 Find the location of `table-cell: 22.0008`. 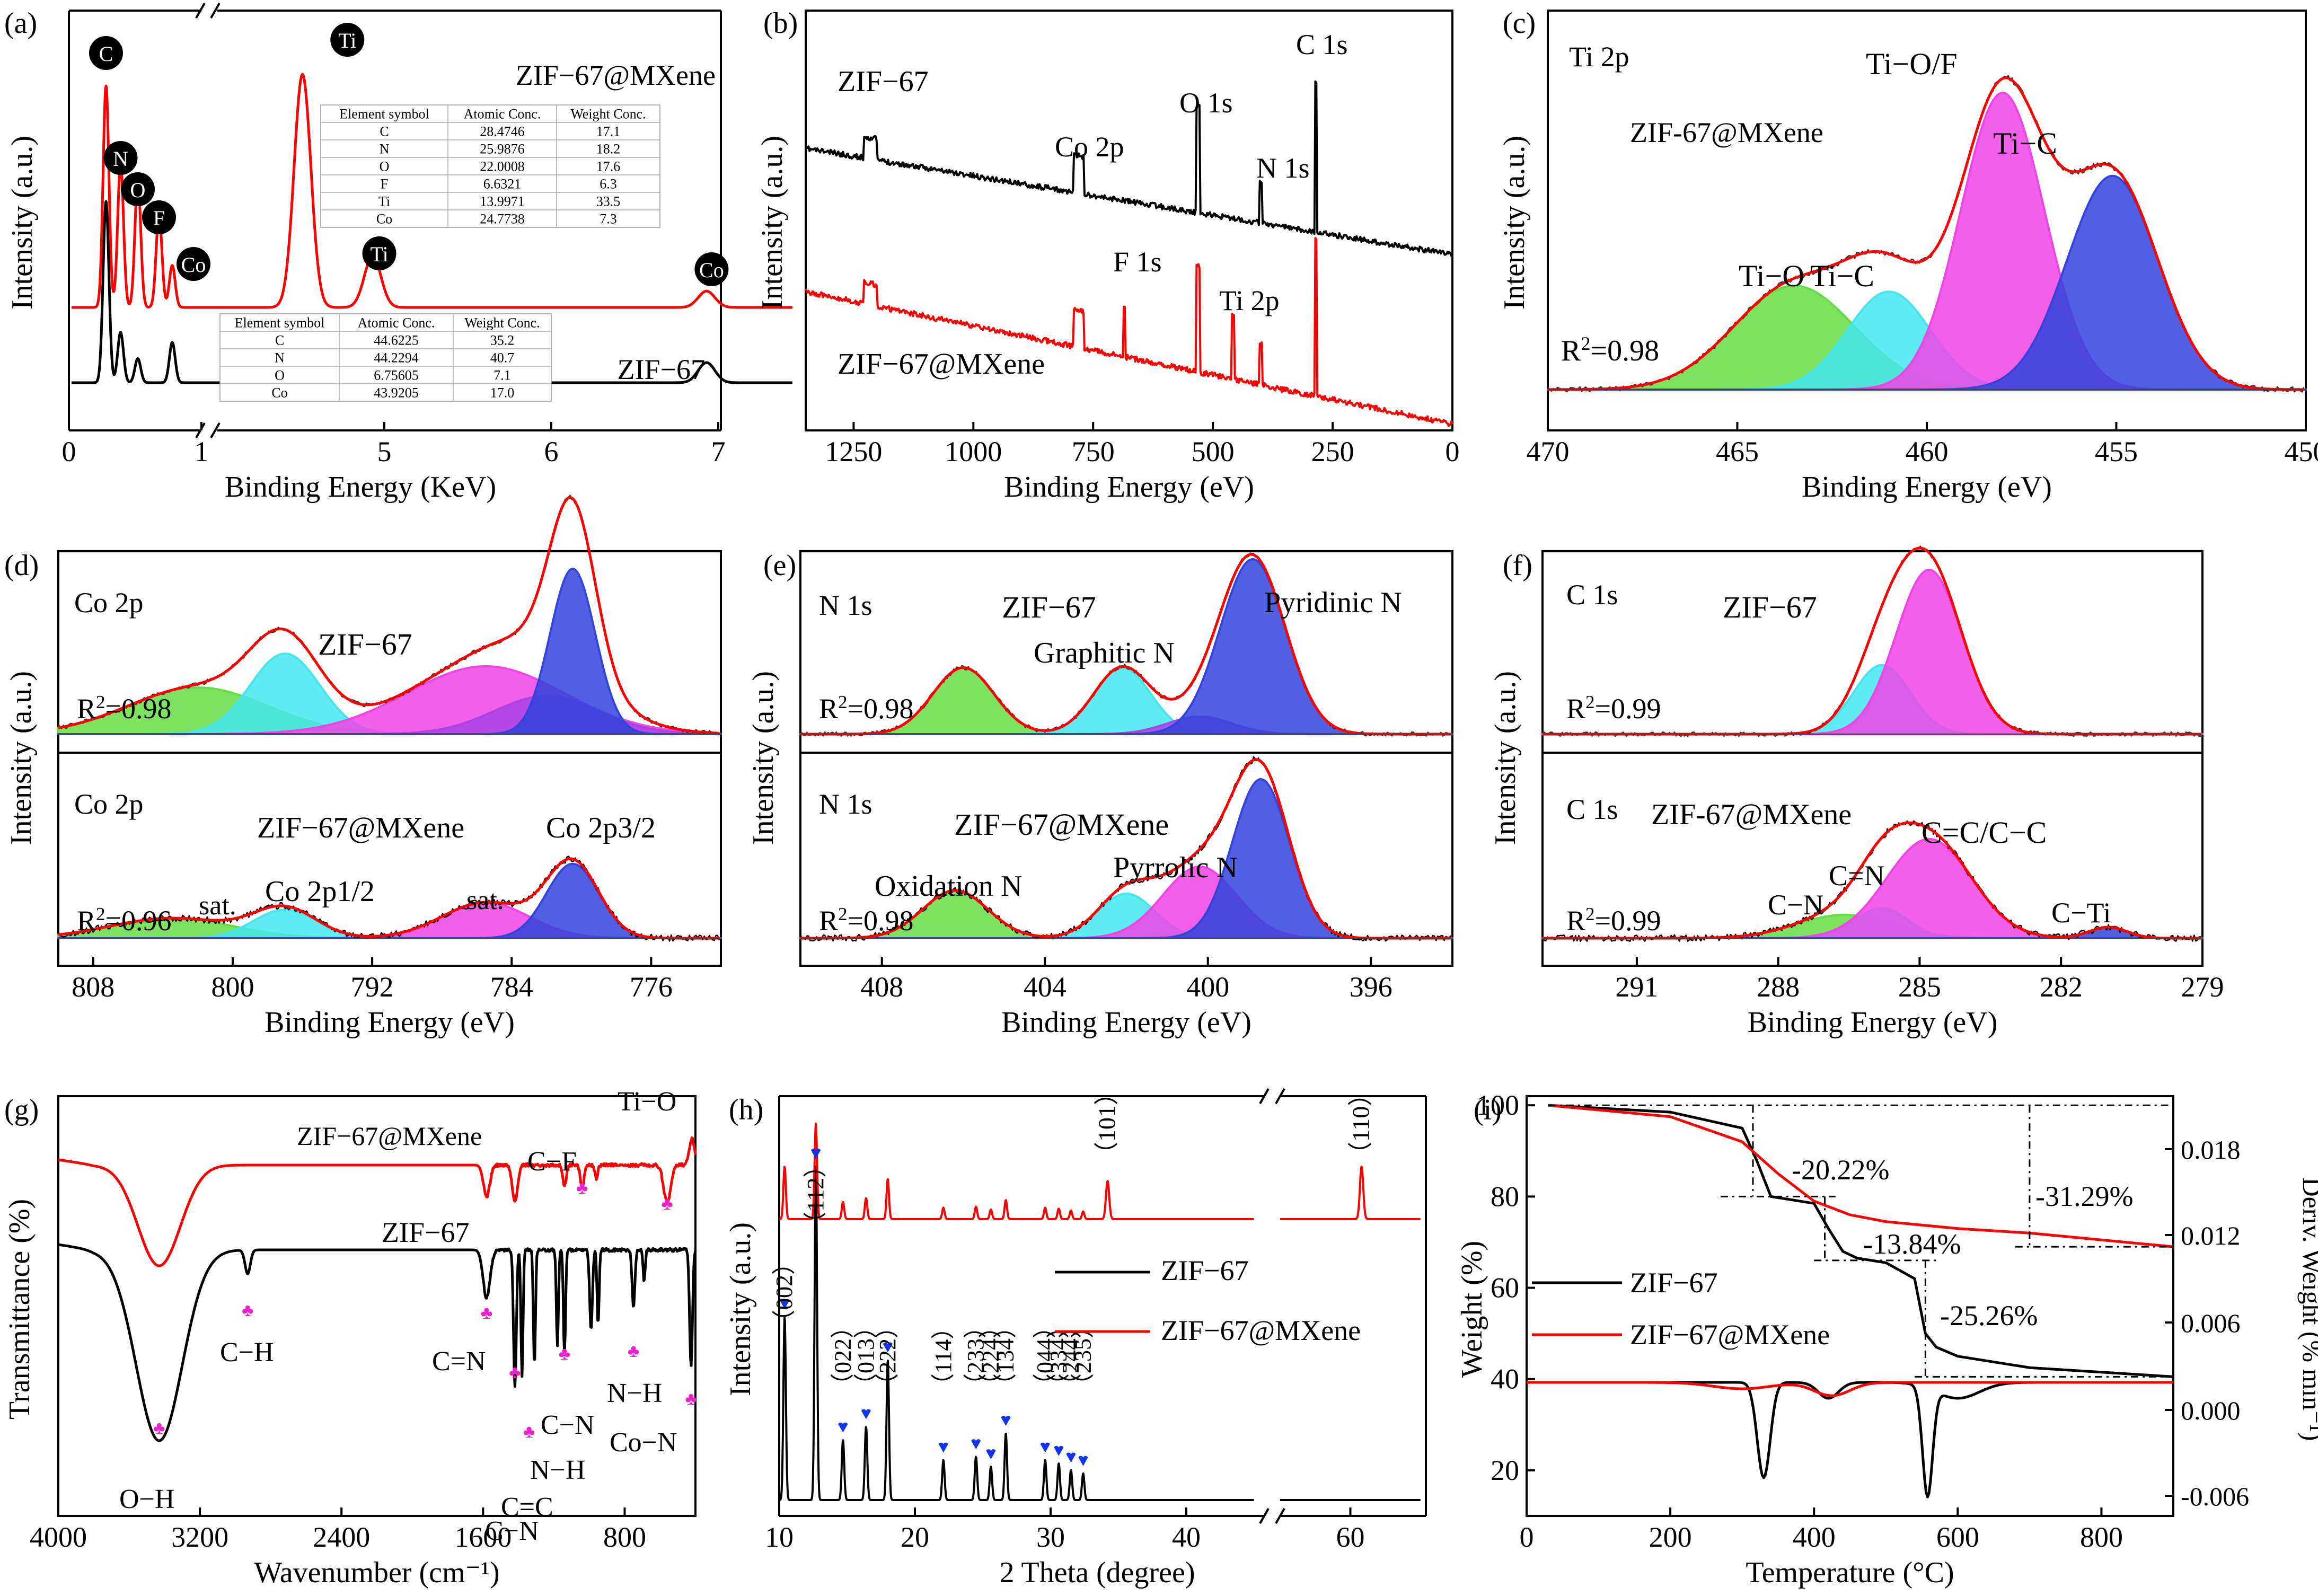

table-cell: 22.0008 is located at coordinates (502, 166).